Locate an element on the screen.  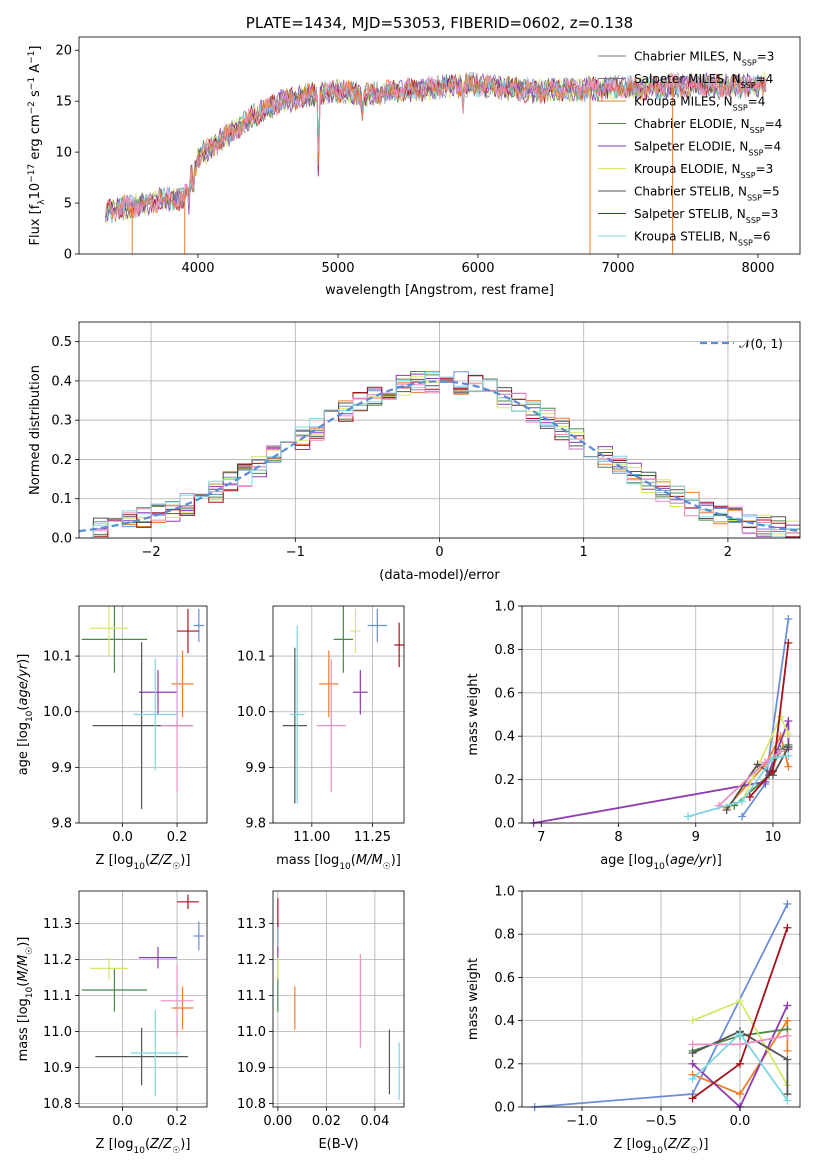
legend-text: Kroupa ELODIE, N is located at coordinates (687, 169).